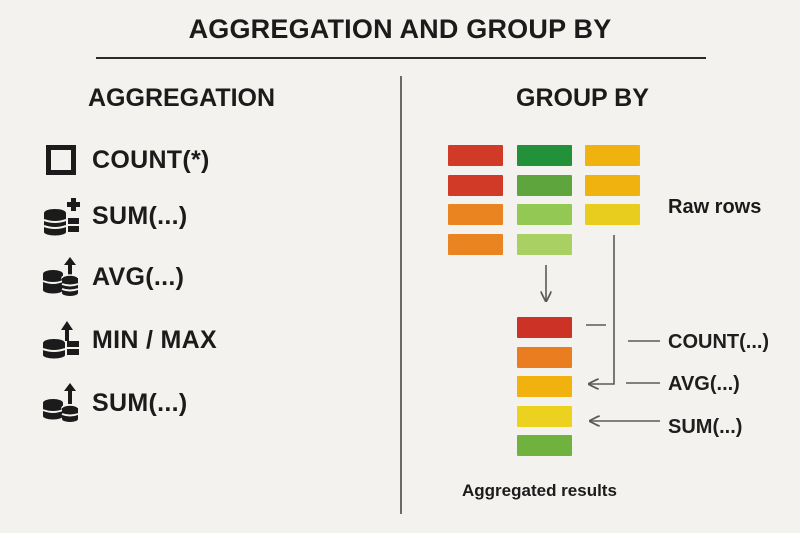  What do you see at coordinates (704, 384) in the screenshot?
I see `function-label-avg: AVG(...)` at bounding box center [704, 384].